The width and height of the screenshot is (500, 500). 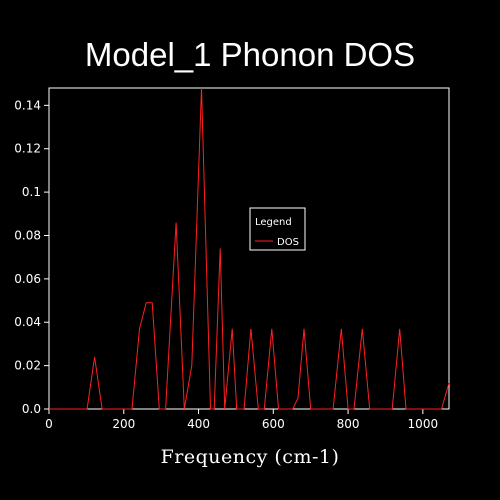 What do you see at coordinates (250, 457) in the screenshot?
I see `x-axis-label: Frequency (cm-1)` at bounding box center [250, 457].